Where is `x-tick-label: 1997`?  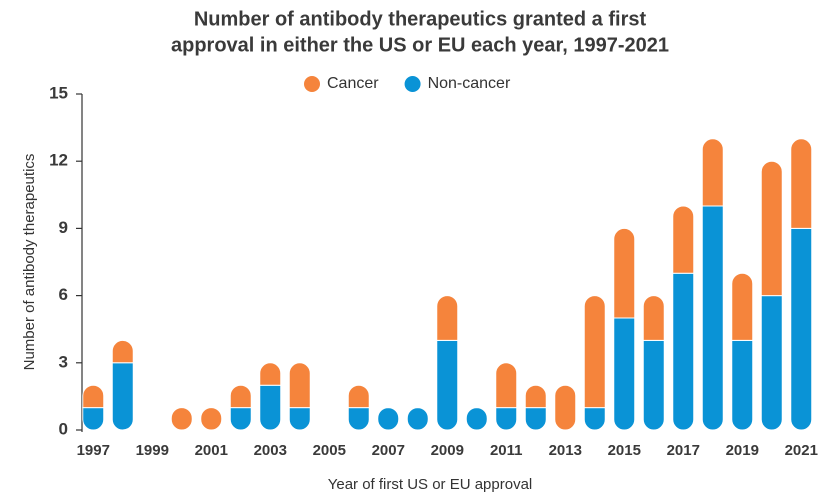
x-tick-label: 1997 is located at coordinates (93, 450).